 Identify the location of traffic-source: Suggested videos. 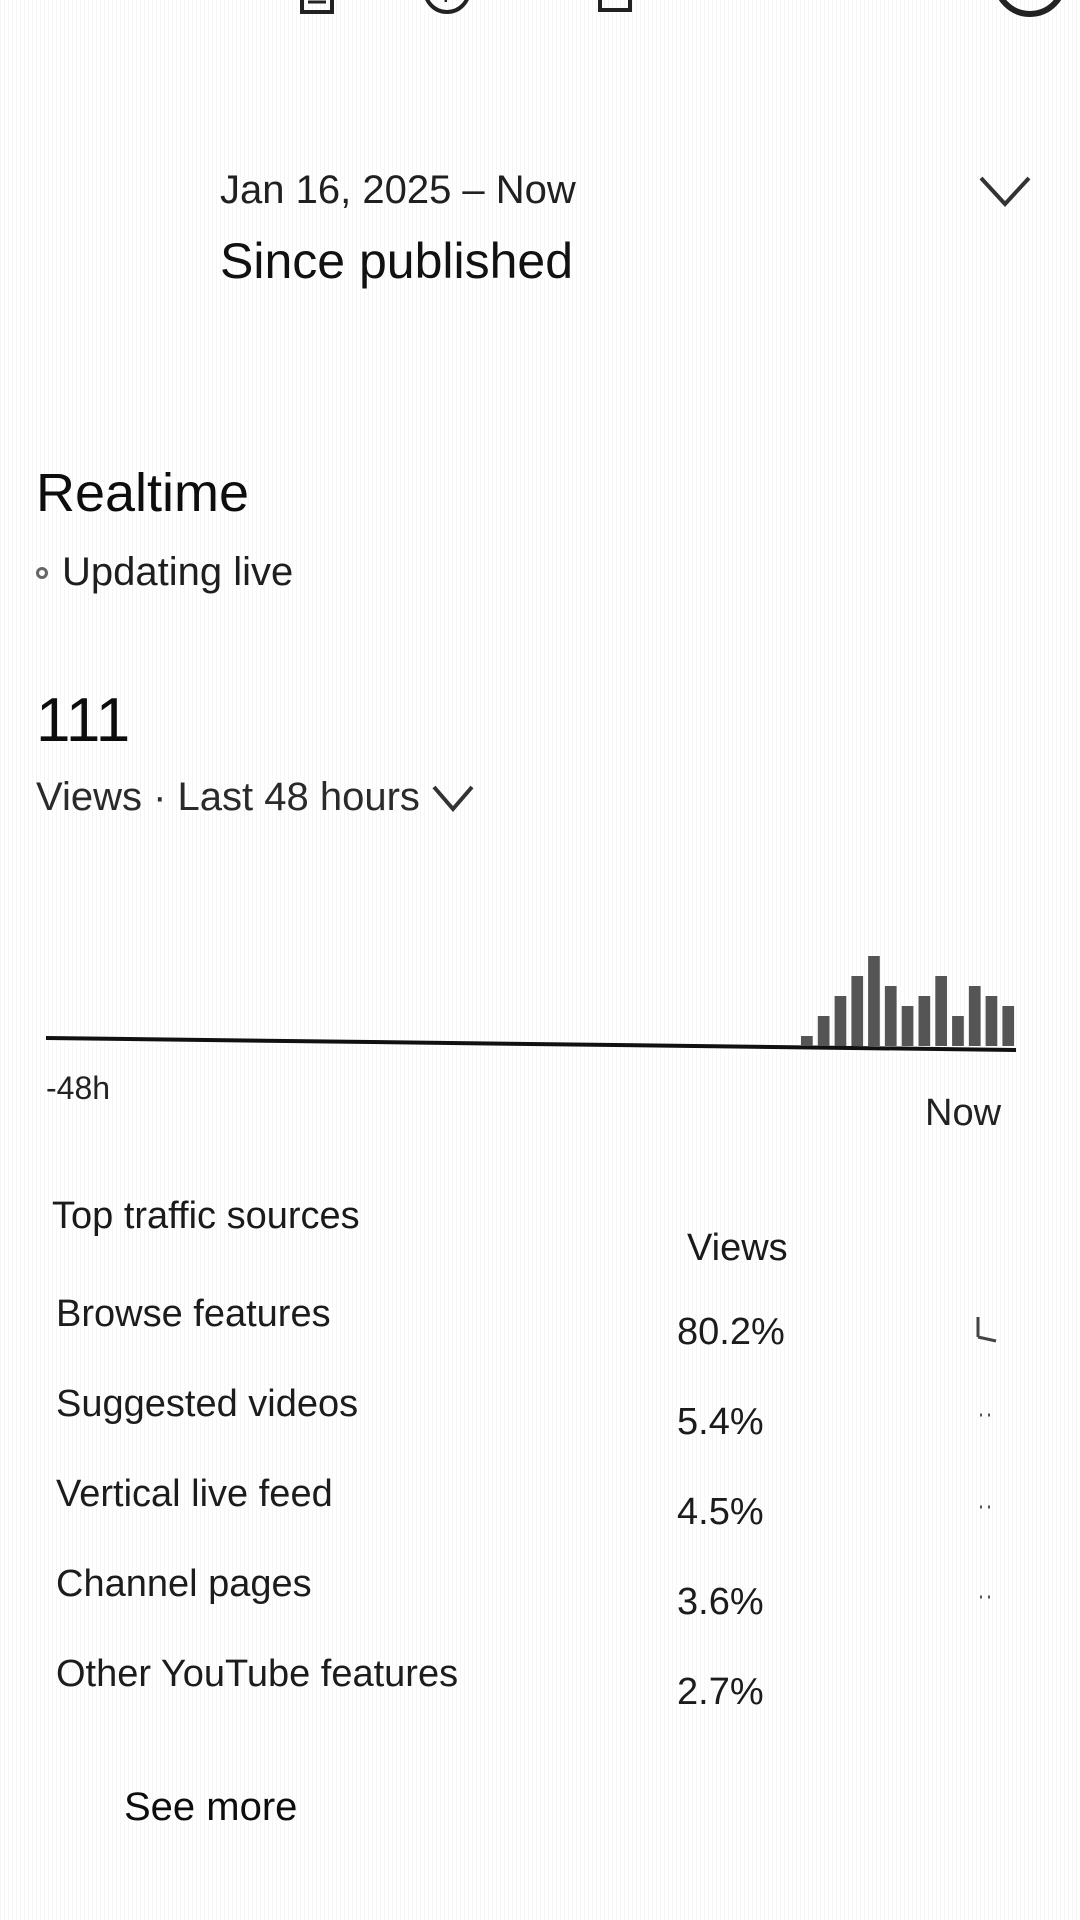
(207, 1404).